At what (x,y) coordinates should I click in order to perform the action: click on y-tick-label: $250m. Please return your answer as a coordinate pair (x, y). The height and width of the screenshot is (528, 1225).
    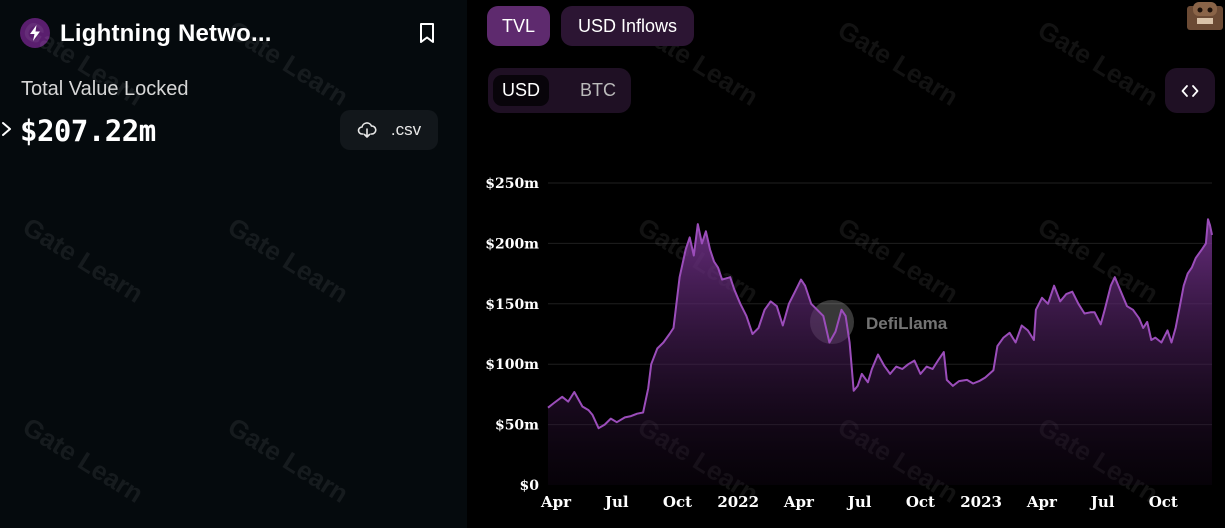
    Looking at the image, I should click on (512, 184).